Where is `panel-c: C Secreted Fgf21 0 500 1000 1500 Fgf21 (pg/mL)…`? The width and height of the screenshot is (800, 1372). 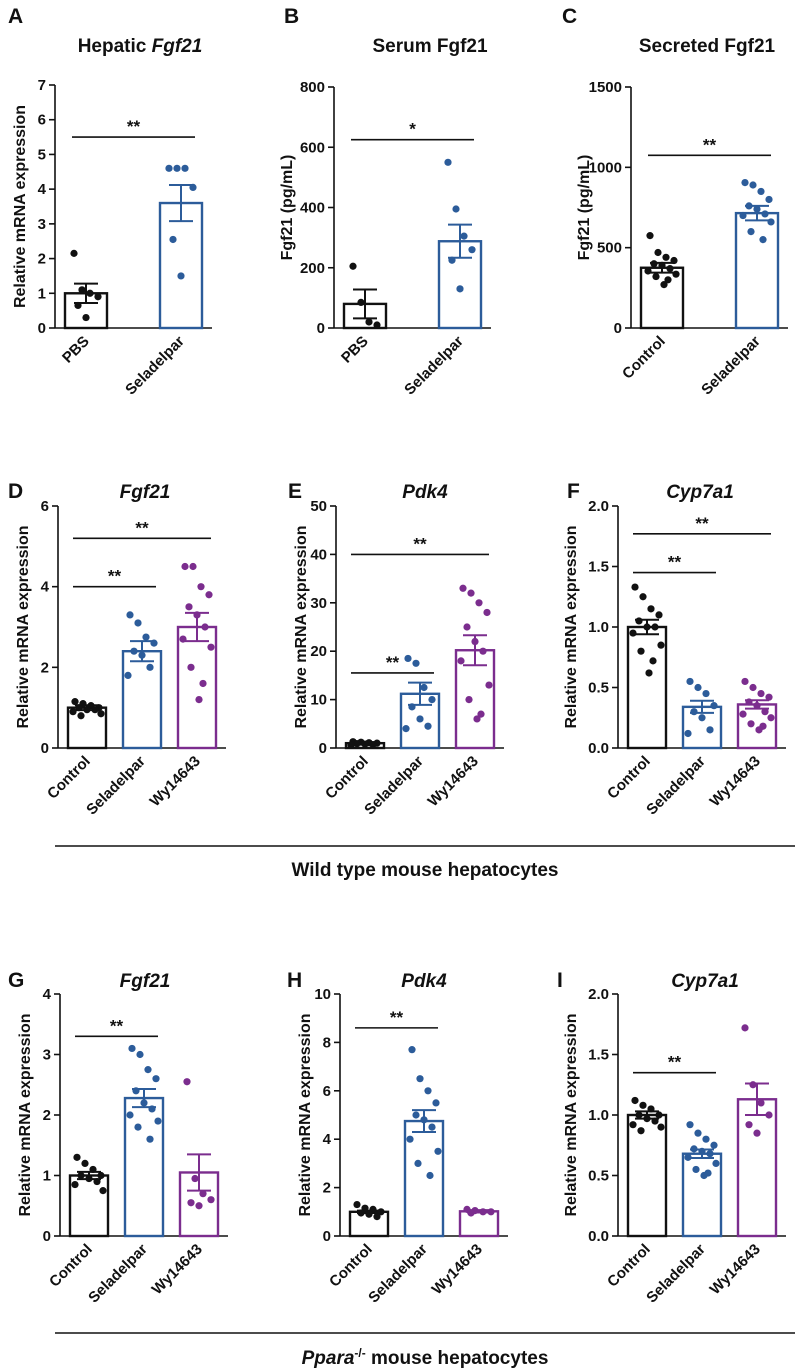
panel-c: C Secreted Fgf21 0 500 1000 1500 Fgf21 (pg/mL)… is located at coordinates (675, 201).